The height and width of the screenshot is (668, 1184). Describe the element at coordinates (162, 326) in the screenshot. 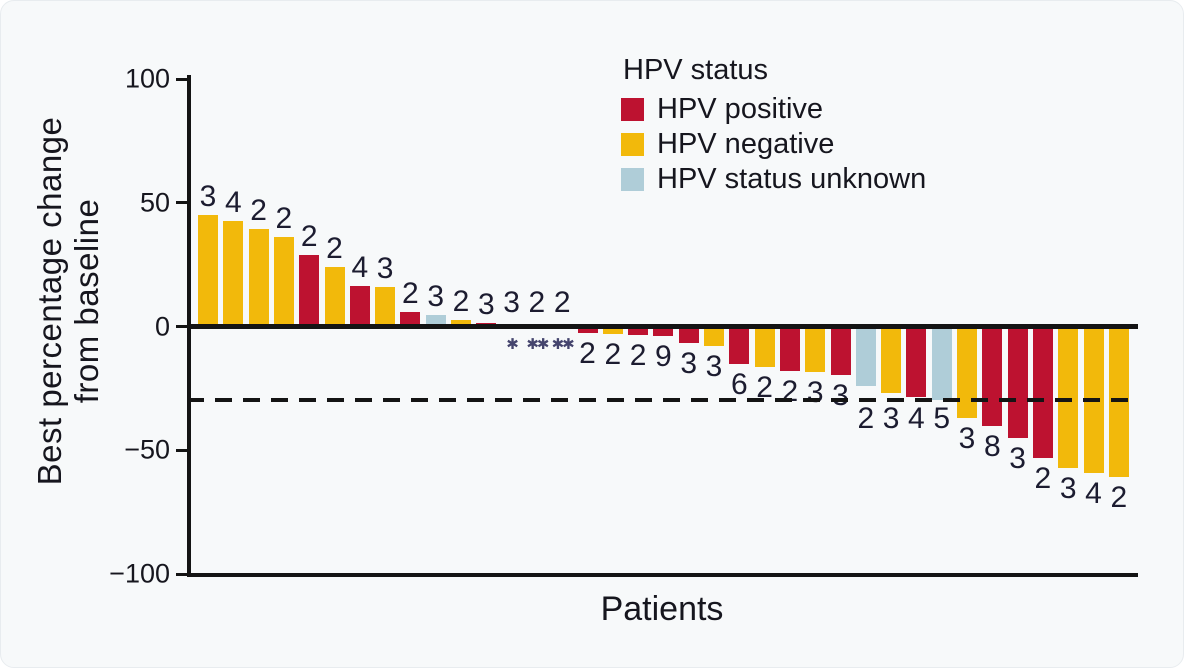

I see `y-tick-label: 0` at that location.